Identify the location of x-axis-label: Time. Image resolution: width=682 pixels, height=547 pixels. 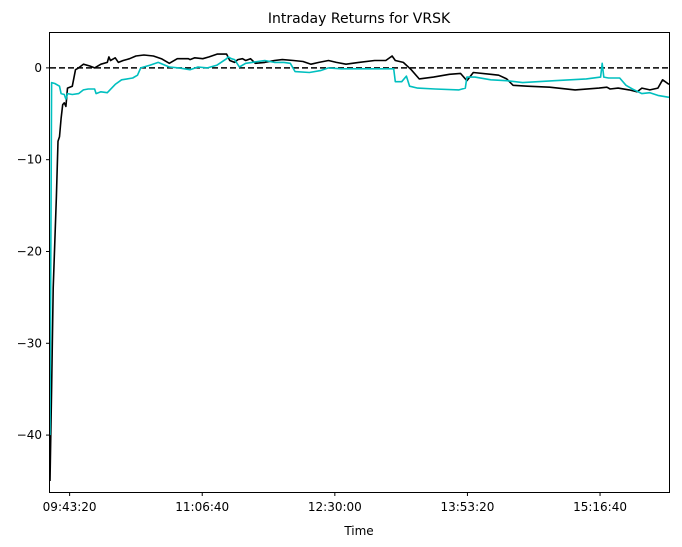
(358, 531).